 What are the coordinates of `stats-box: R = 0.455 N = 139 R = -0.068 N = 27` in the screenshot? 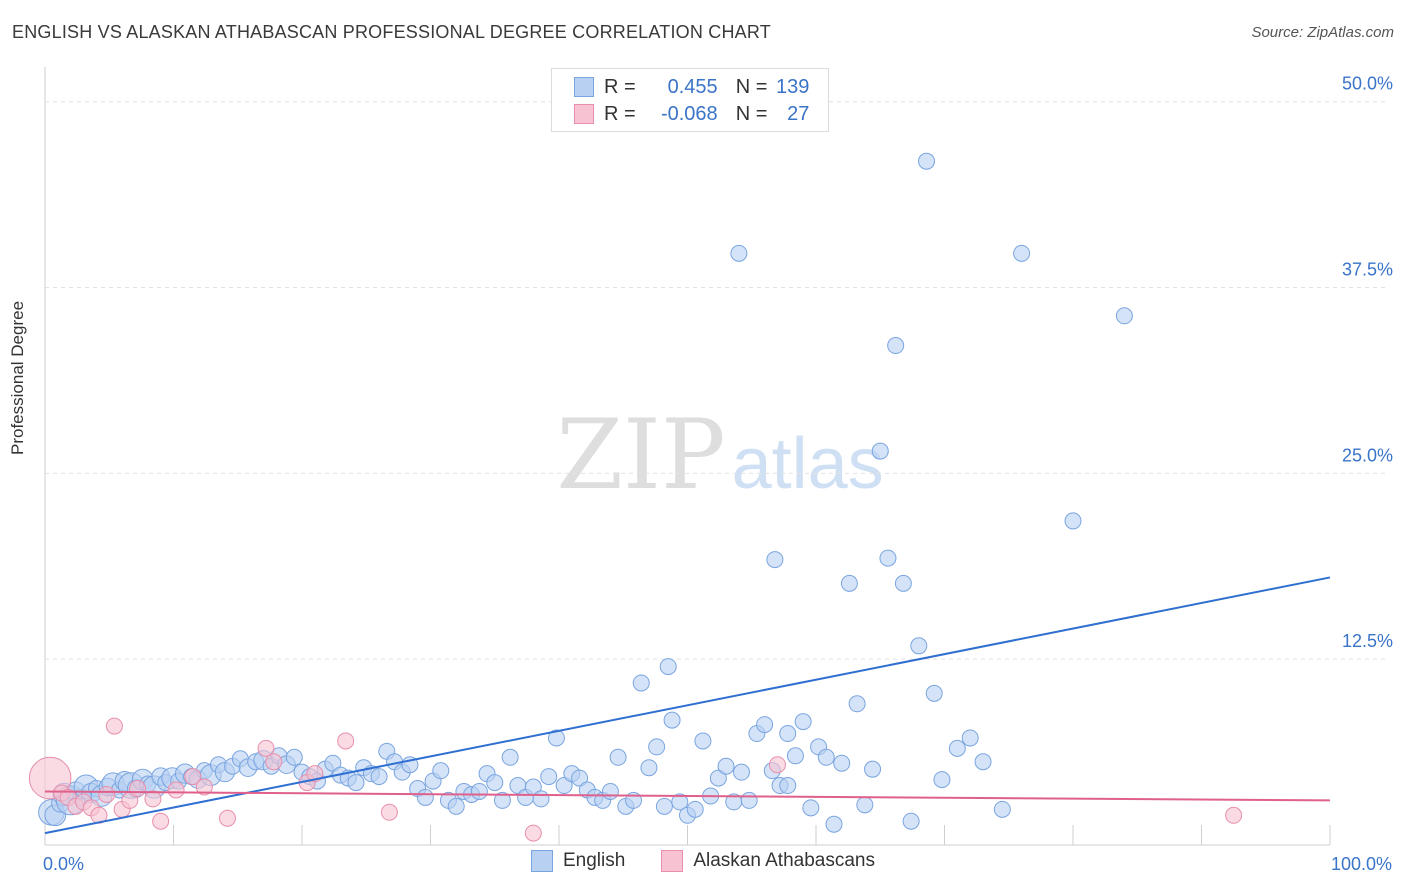 It's located at (690, 100).